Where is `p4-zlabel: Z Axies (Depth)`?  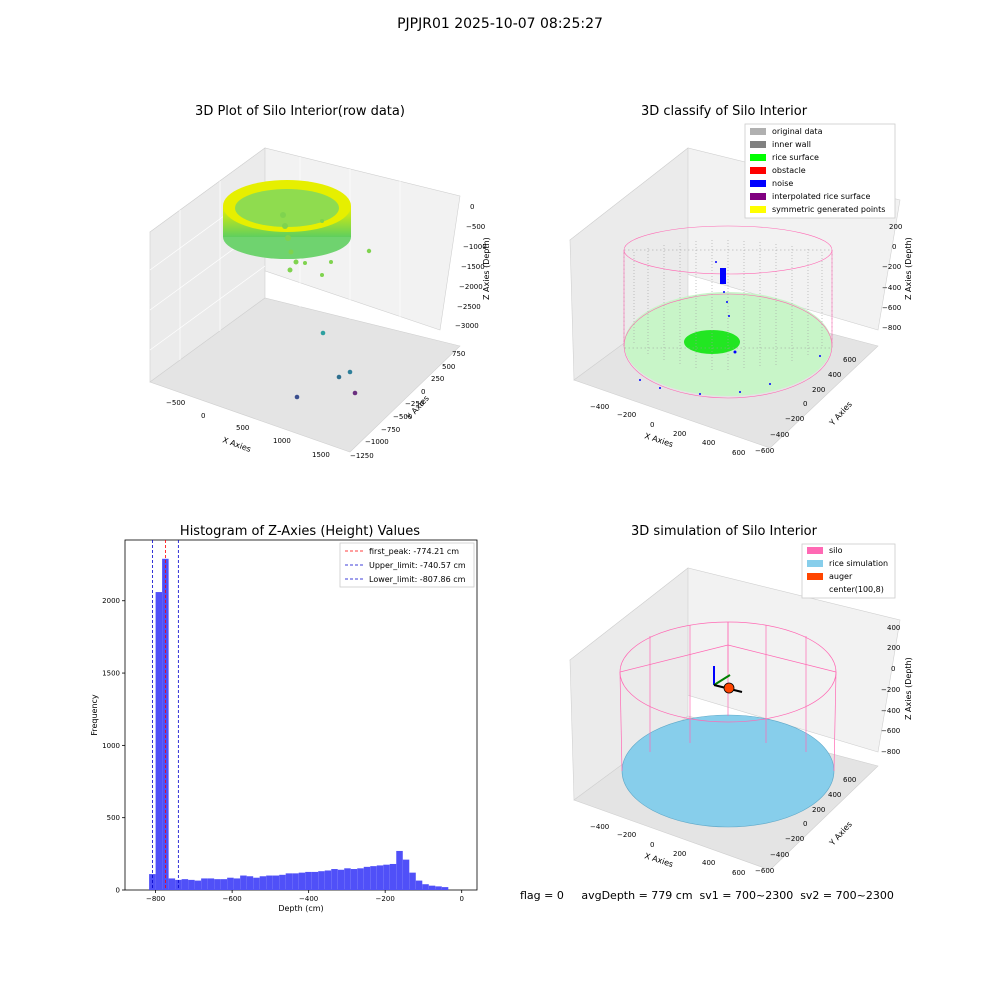 p4-zlabel: Z Axies (Depth) is located at coordinates (908, 688).